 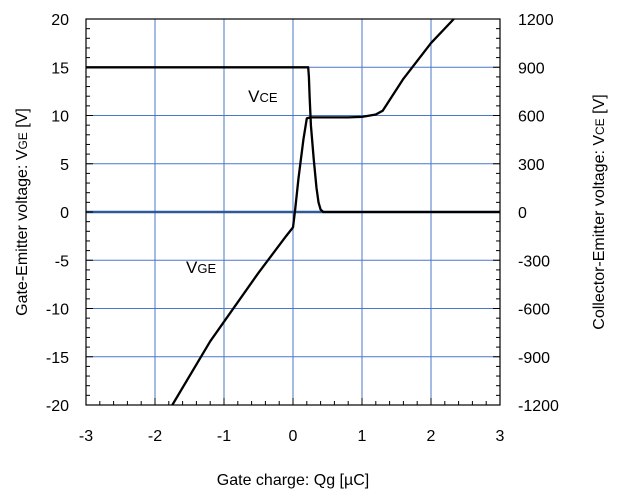 I want to click on annotation-vge: VGE, so click(x=201, y=267).